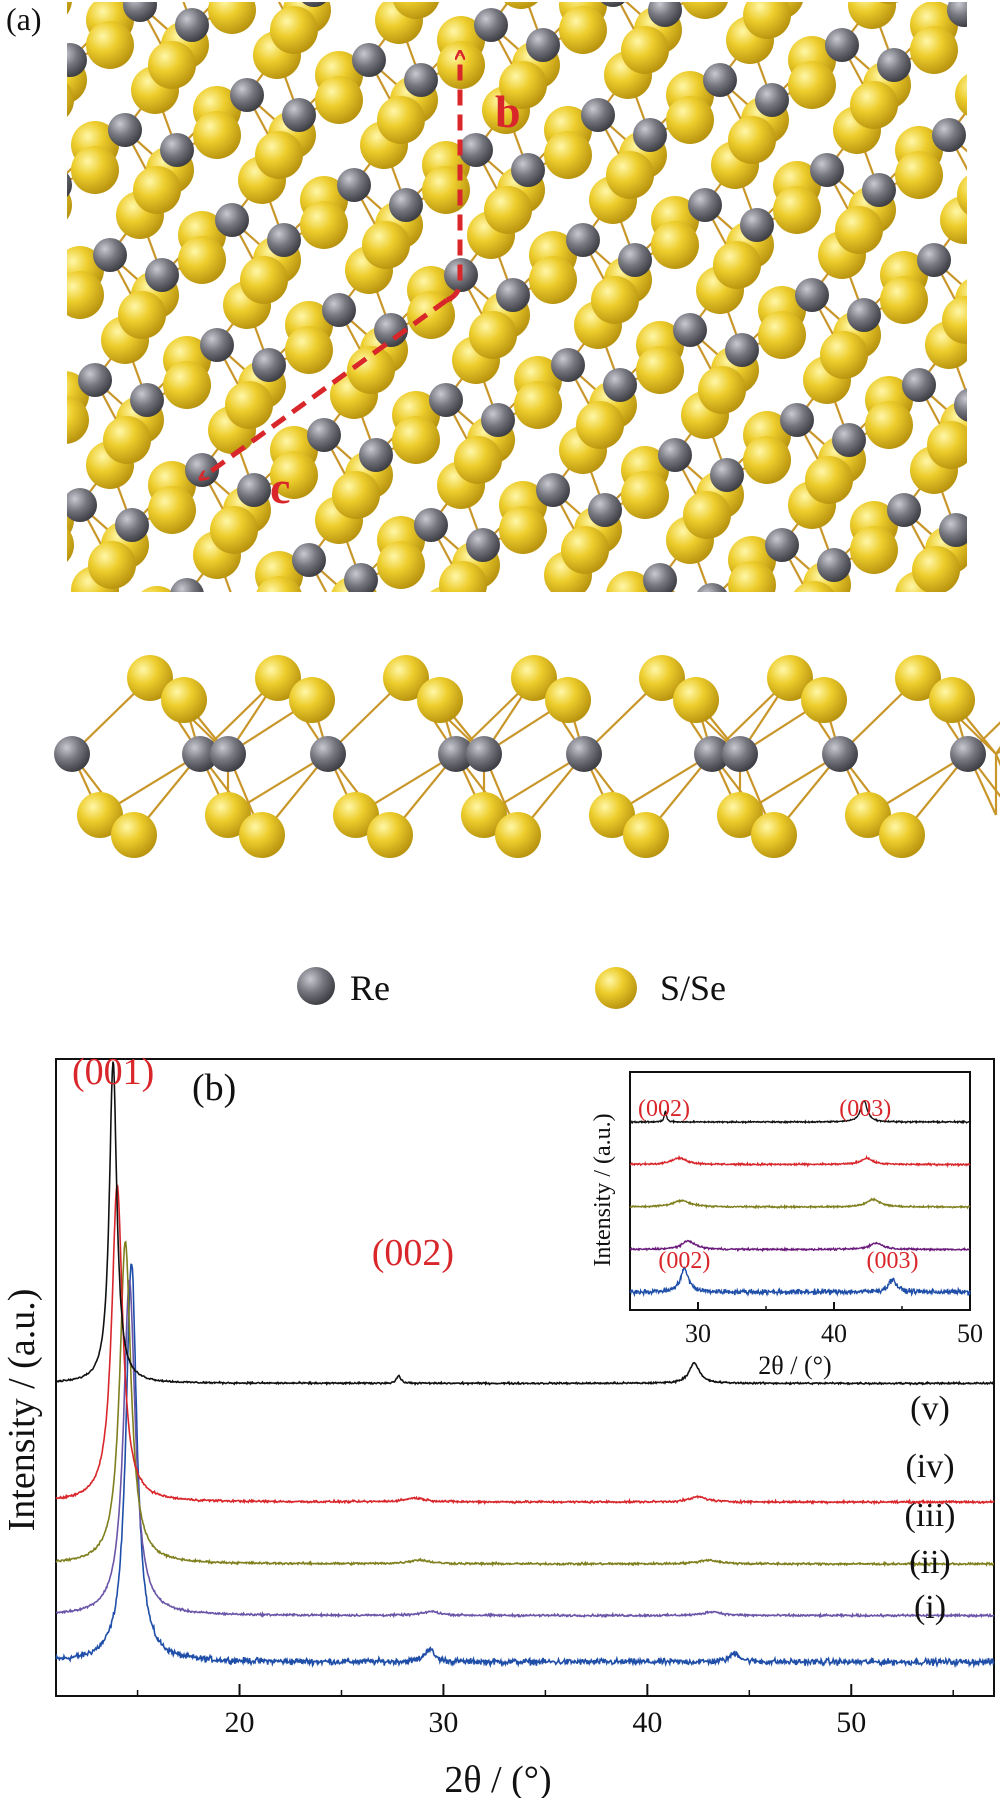 This screenshot has width=1000, height=1803. I want to click on inset-x-axis: 30 40 50, so click(806, 1325).